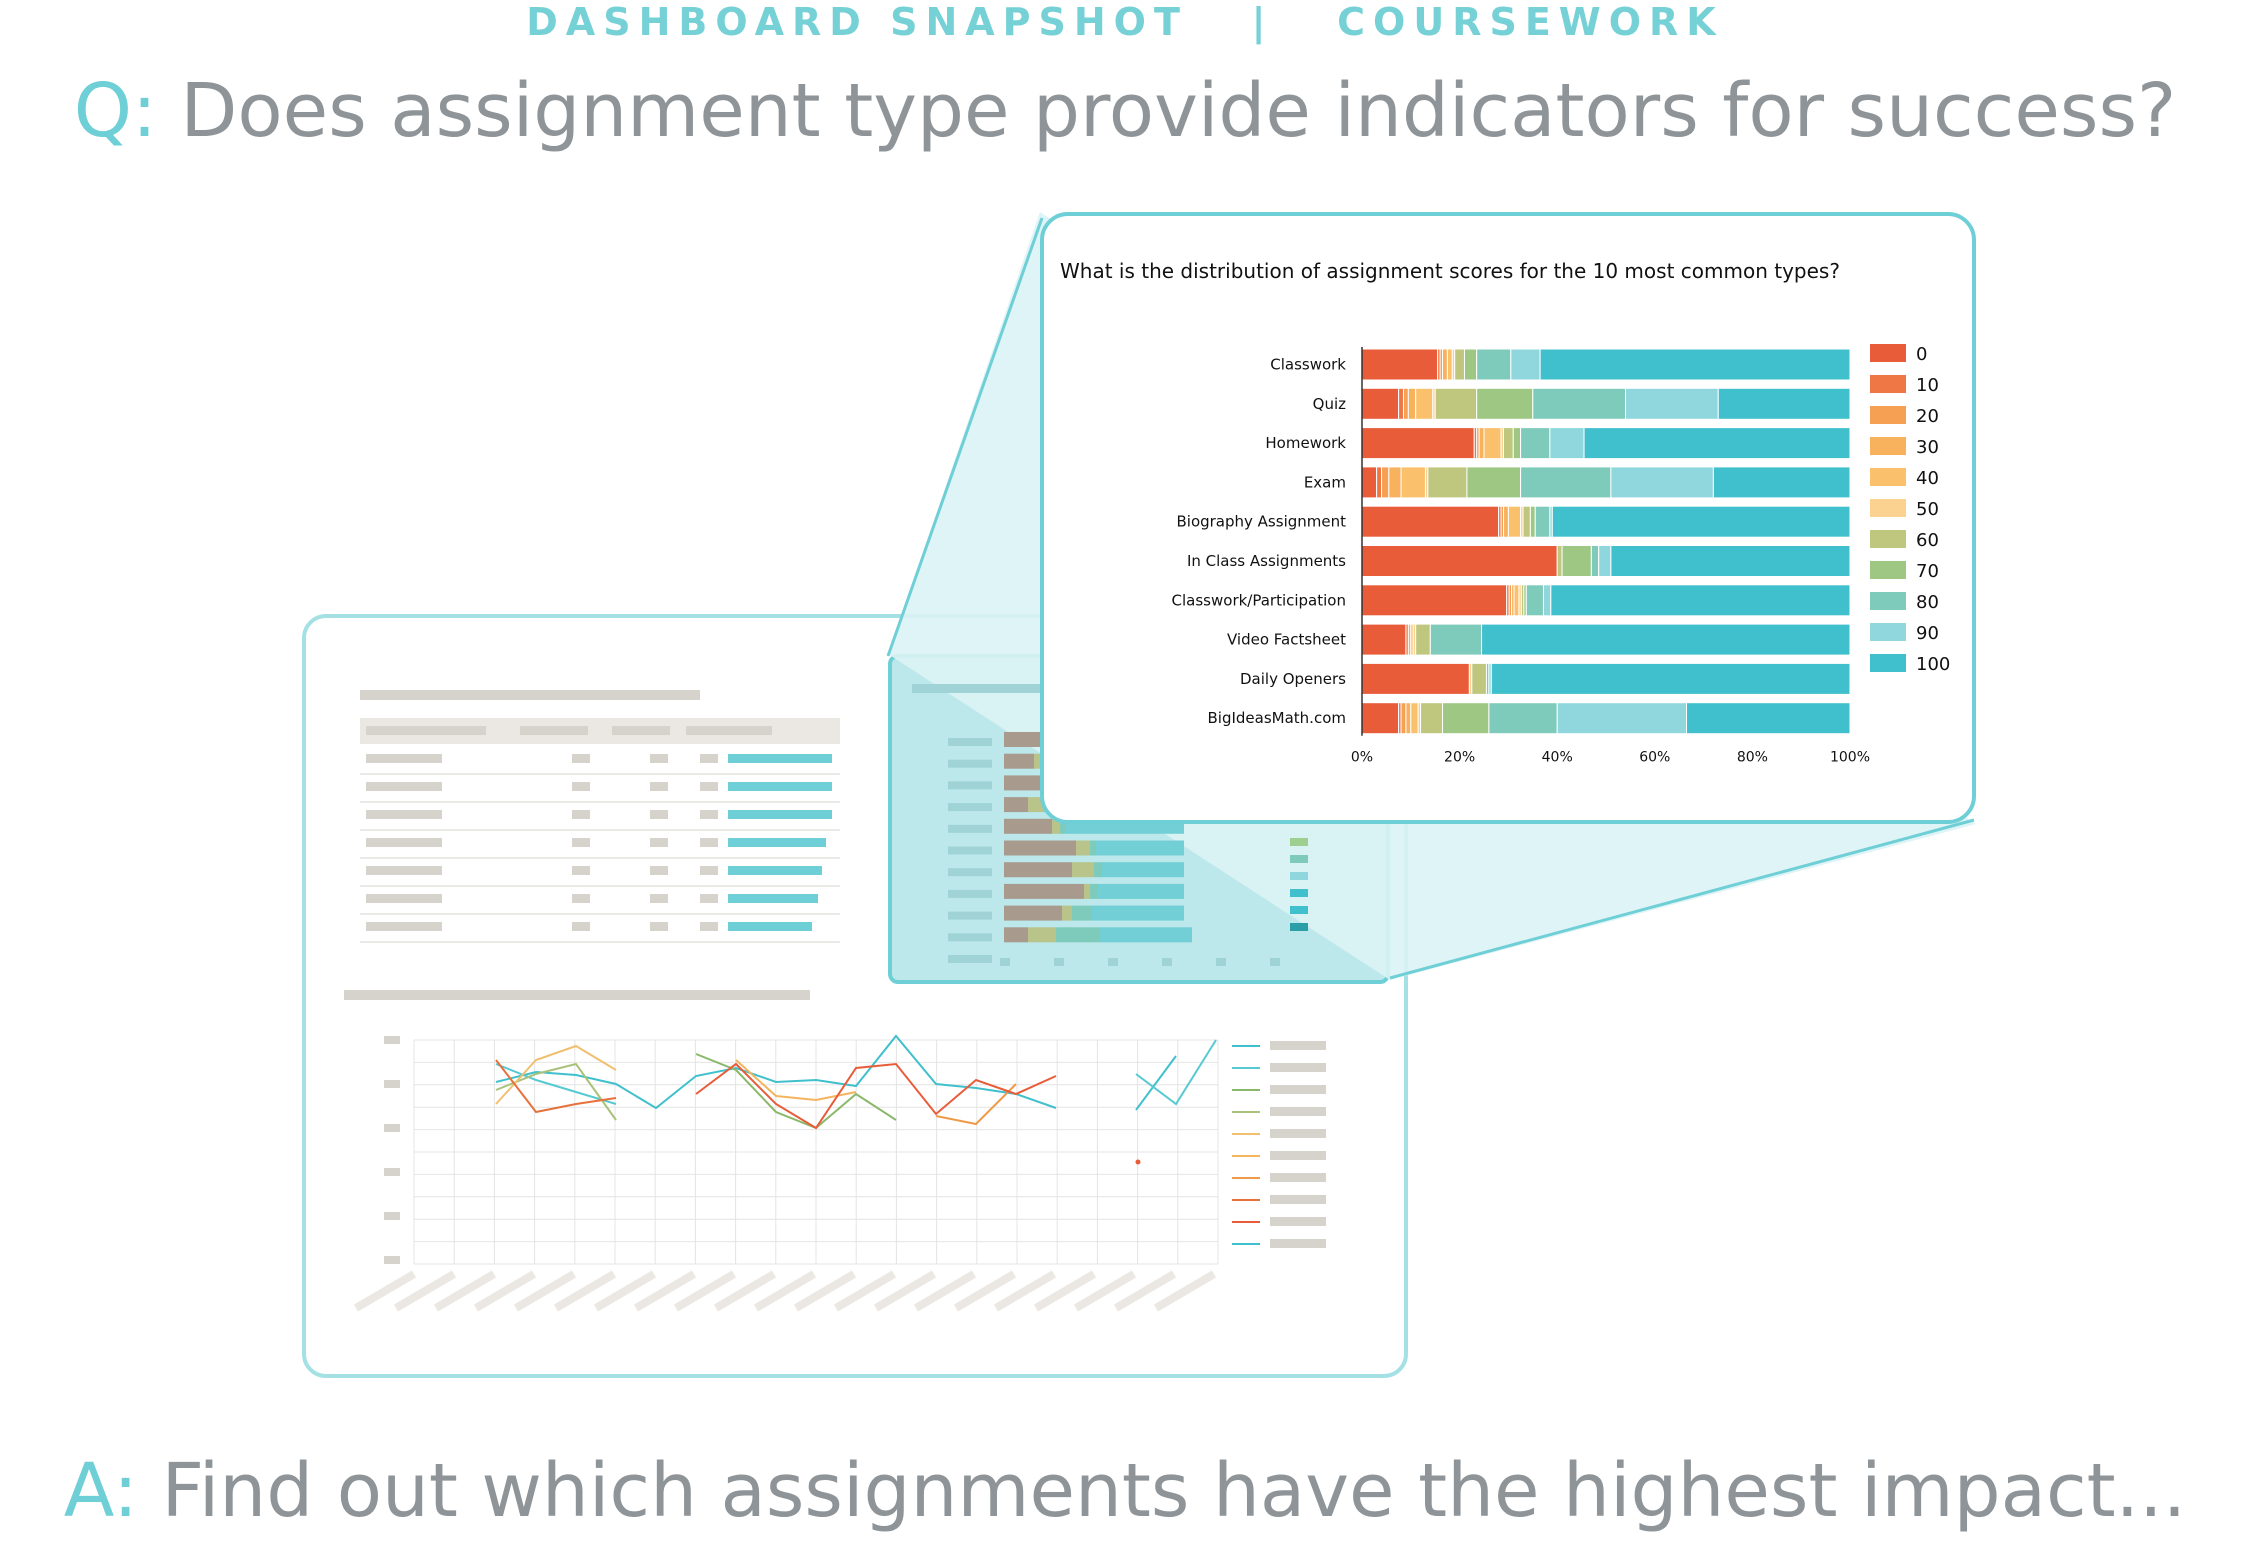 The width and height of the screenshot is (2250, 1542). What do you see at coordinates (1927, 478) in the screenshot?
I see `legend-label: 40` at bounding box center [1927, 478].